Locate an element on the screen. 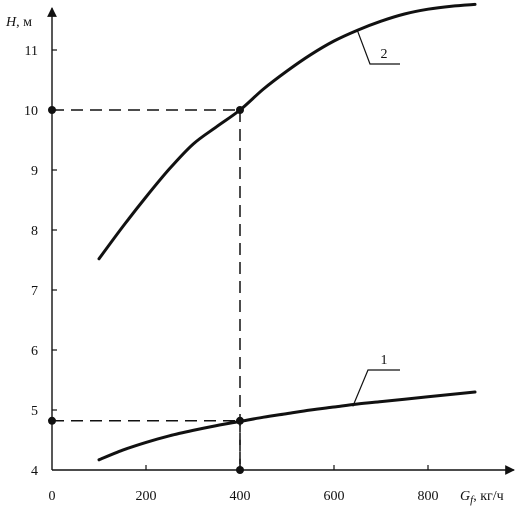 The width and height of the screenshot is (520, 511). x-tick-label: 800 is located at coordinates (428, 496).